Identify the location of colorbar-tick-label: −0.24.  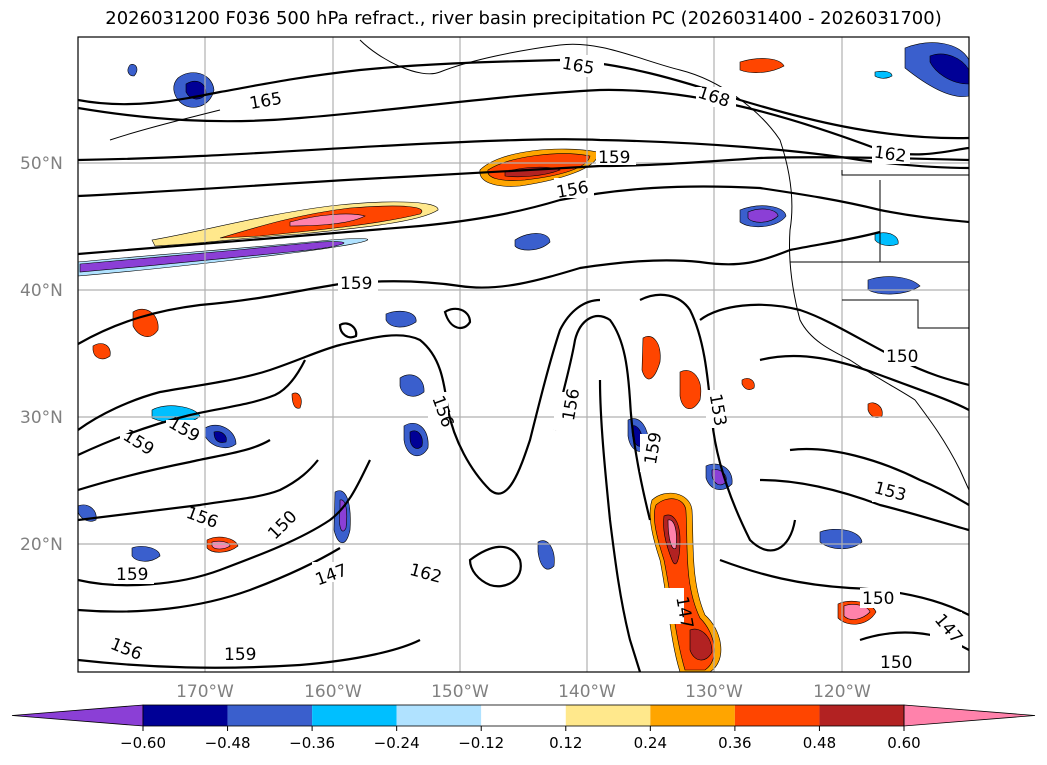
(397, 743).